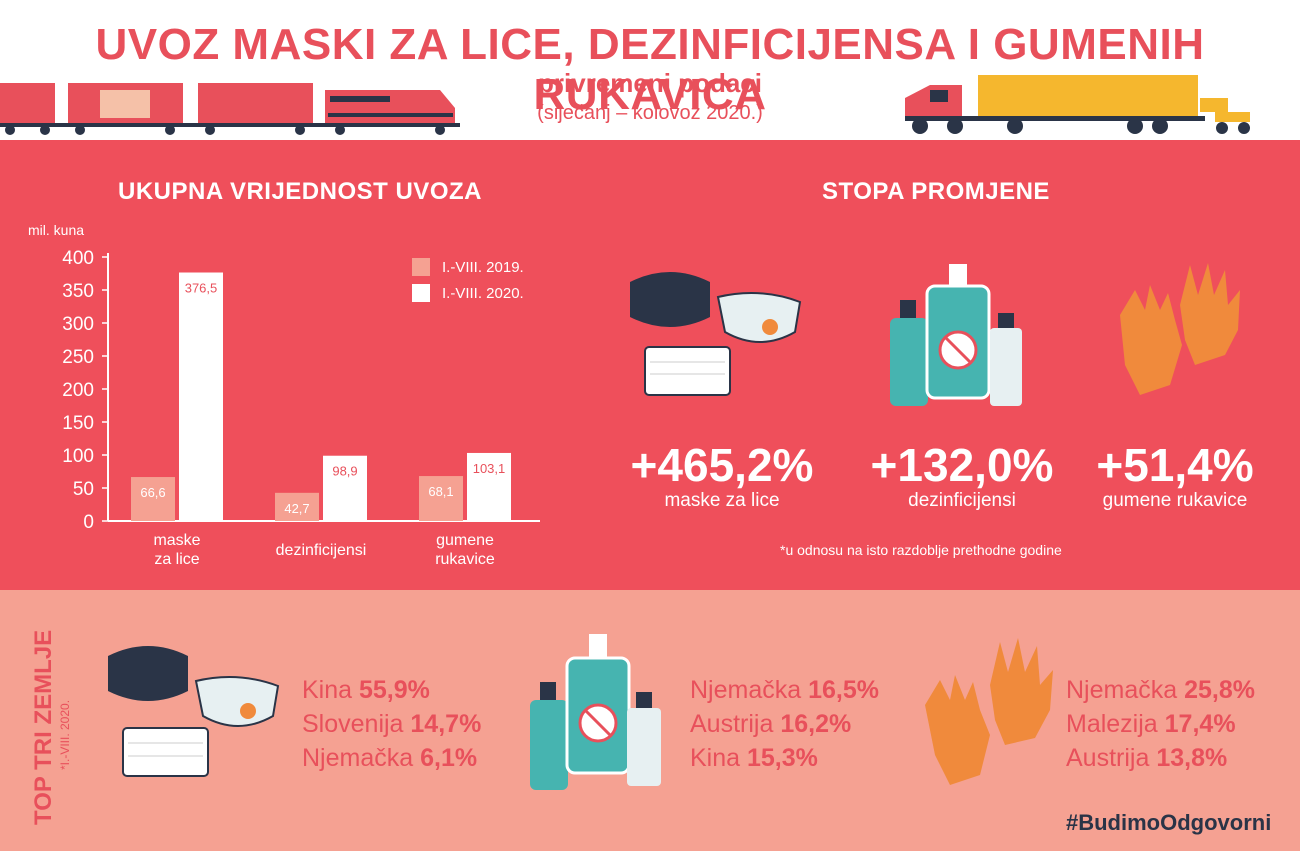  Describe the element at coordinates (353, 724) in the screenshot. I see `country-name: Slovenija` at that location.